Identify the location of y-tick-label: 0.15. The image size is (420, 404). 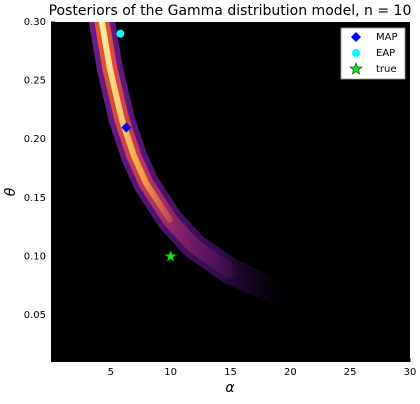
(35, 198).